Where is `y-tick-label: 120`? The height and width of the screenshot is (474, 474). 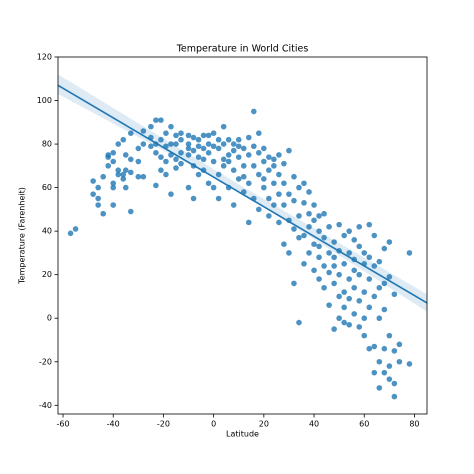 y-tick-label: 120 is located at coordinates (44, 57).